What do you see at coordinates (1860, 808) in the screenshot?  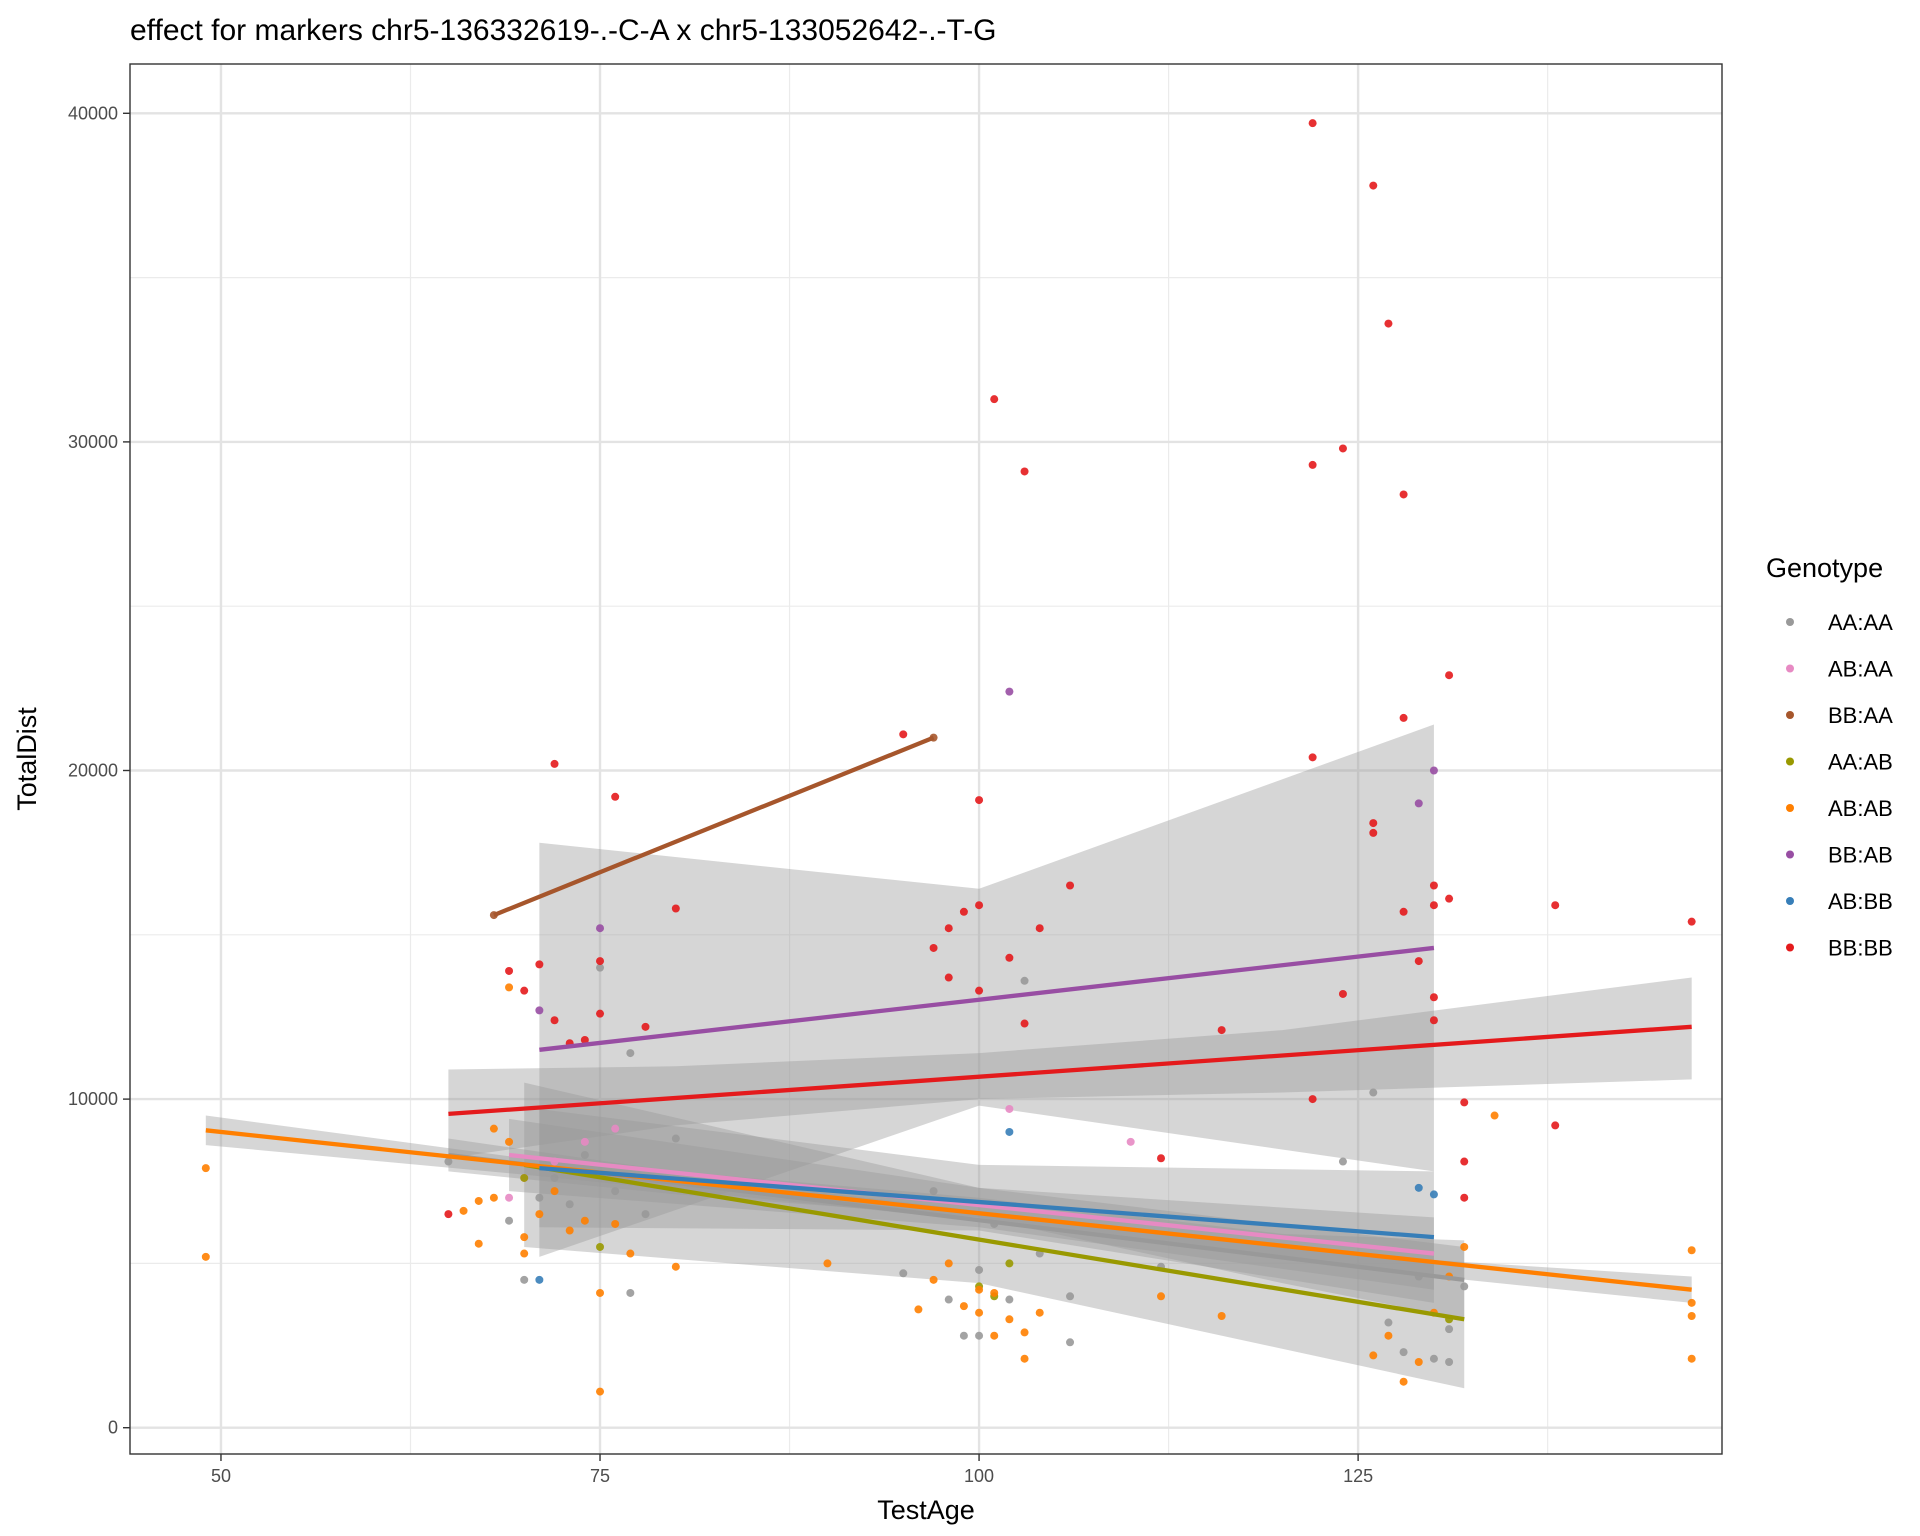 I see `legend-label: AB:AB` at bounding box center [1860, 808].